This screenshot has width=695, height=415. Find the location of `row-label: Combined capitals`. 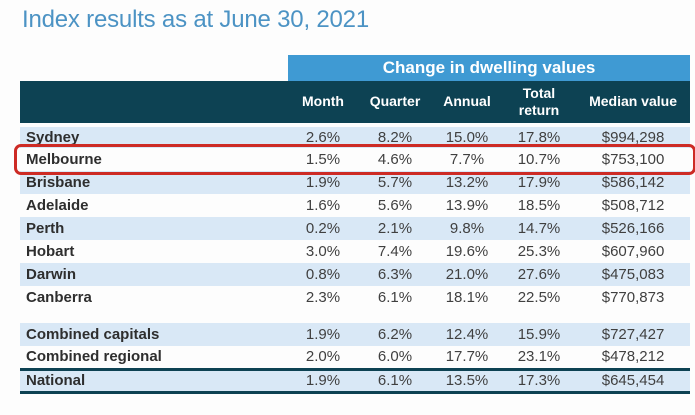

row-label: Combined capitals is located at coordinates (93, 334).